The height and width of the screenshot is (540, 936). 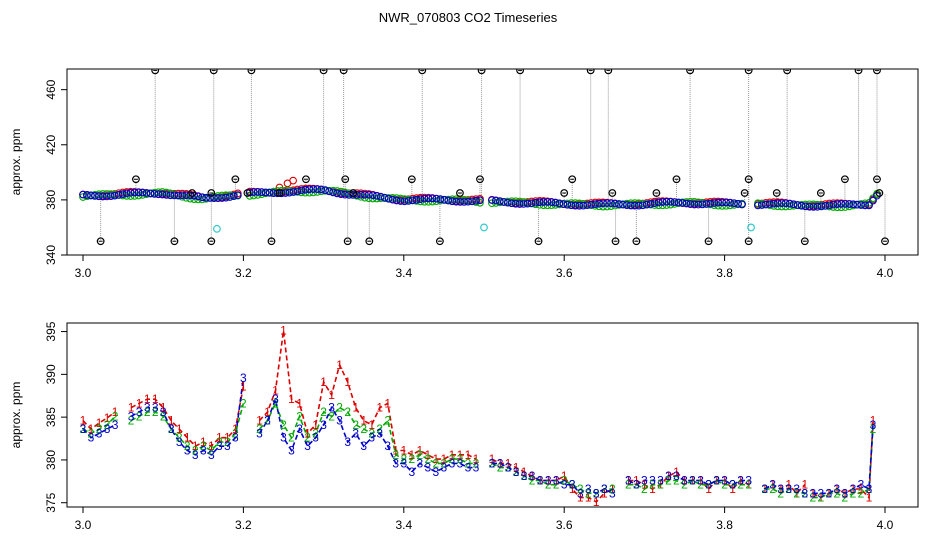 I want to click on x-tick-label: 4.0, so click(x=885, y=273).